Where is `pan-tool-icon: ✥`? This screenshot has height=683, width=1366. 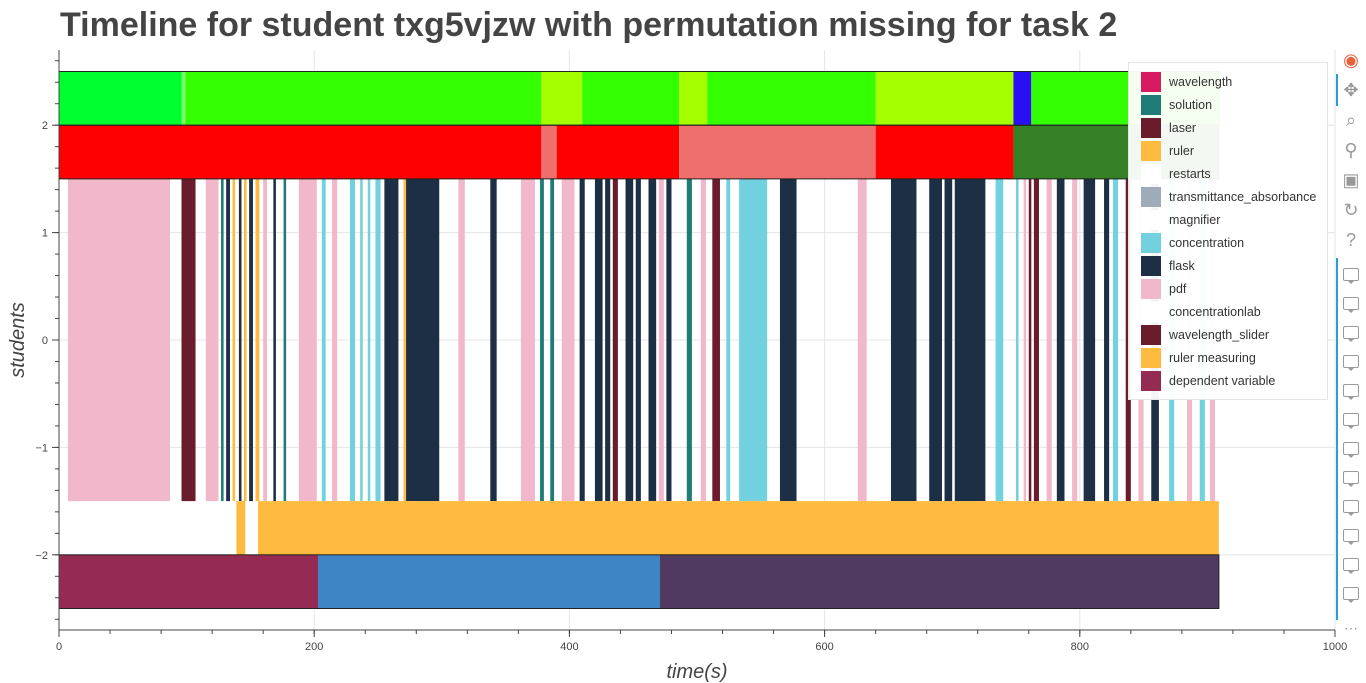
pan-tool-icon: ✥ is located at coordinates (1351, 89).